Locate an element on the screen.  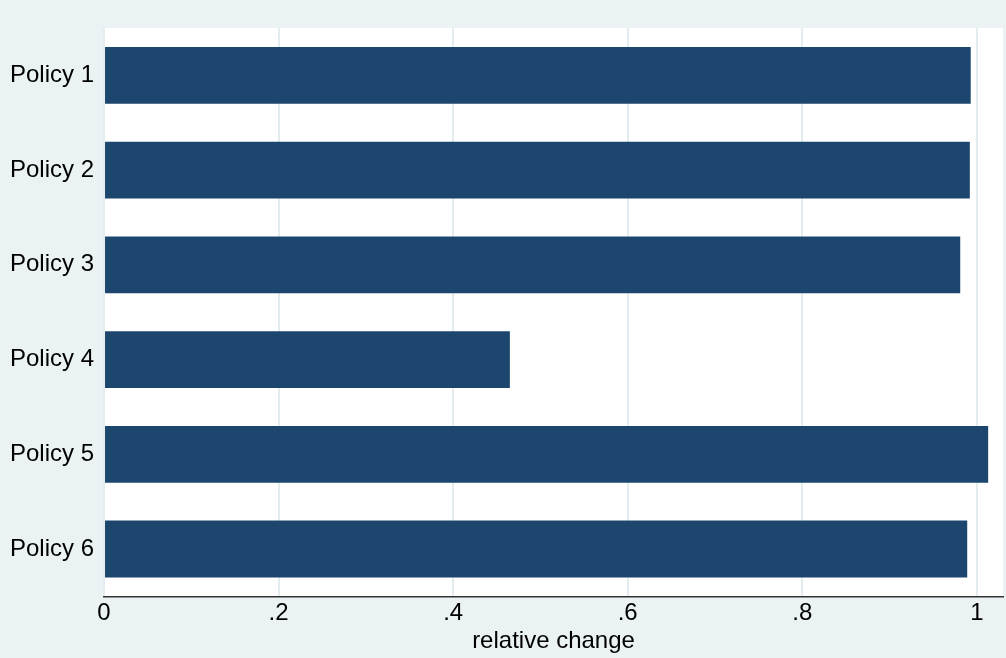
x-axis-title: relative change is located at coordinates (553, 640).